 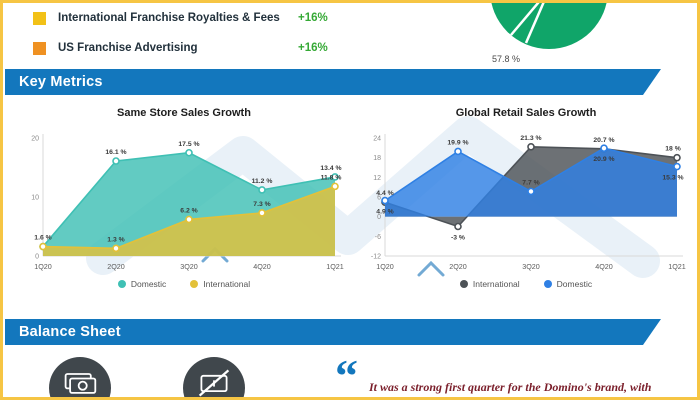 What do you see at coordinates (377, 158) in the screenshot?
I see `svg-text: 18` at bounding box center [377, 158].